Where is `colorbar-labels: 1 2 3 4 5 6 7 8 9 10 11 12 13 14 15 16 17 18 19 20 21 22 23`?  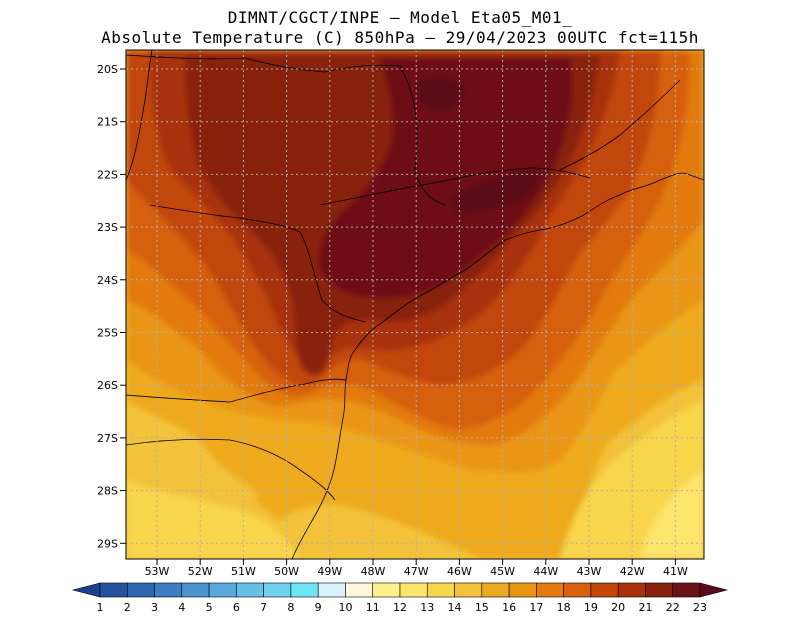
colorbar-labels: 1 2 3 4 5 6 7 8 9 10 11 12 13 14 15 16 17 18 19 20 21 22 23 is located at coordinates (402, 607).